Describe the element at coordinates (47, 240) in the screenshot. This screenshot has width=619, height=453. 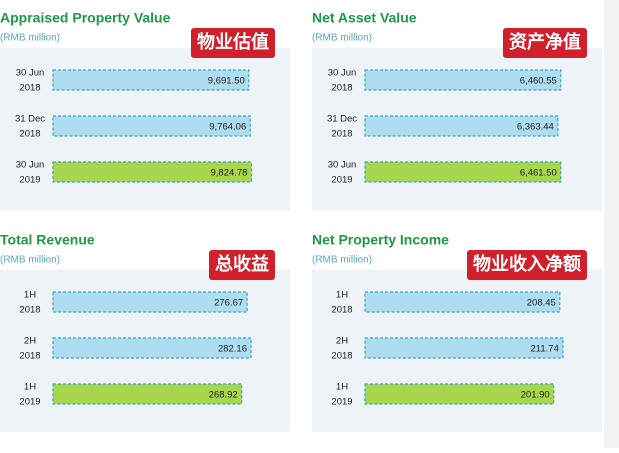
I see `chart-title: Total Revenue` at that location.